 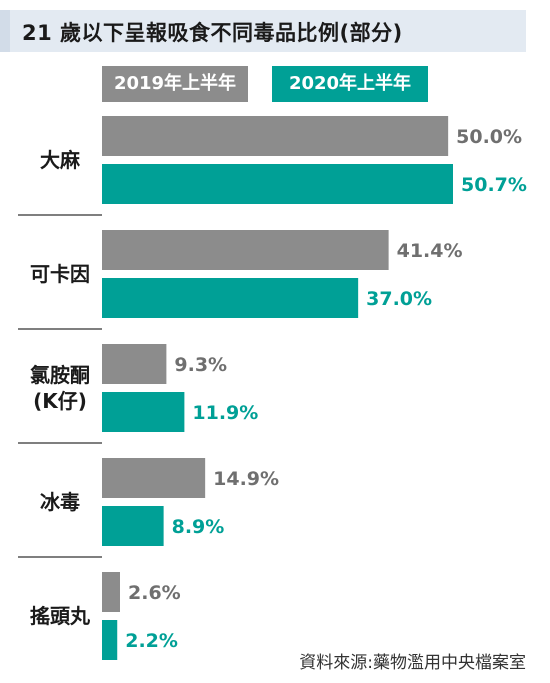 What do you see at coordinates (60, 274) in the screenshot?
I see `category-label-1: 可卡因` at bounding box center [60, 274].